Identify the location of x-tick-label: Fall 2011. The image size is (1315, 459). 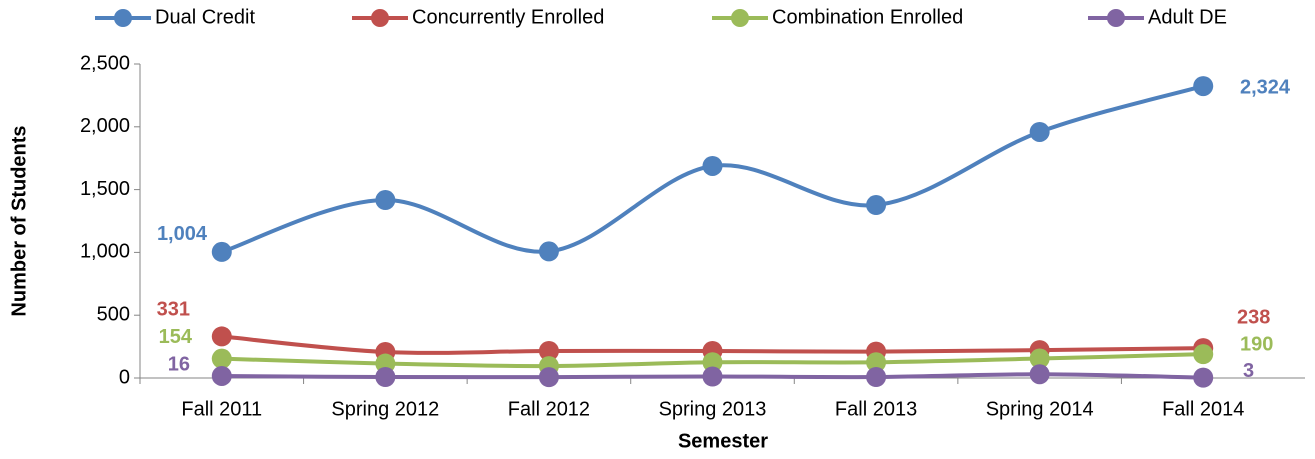
(221, 409).